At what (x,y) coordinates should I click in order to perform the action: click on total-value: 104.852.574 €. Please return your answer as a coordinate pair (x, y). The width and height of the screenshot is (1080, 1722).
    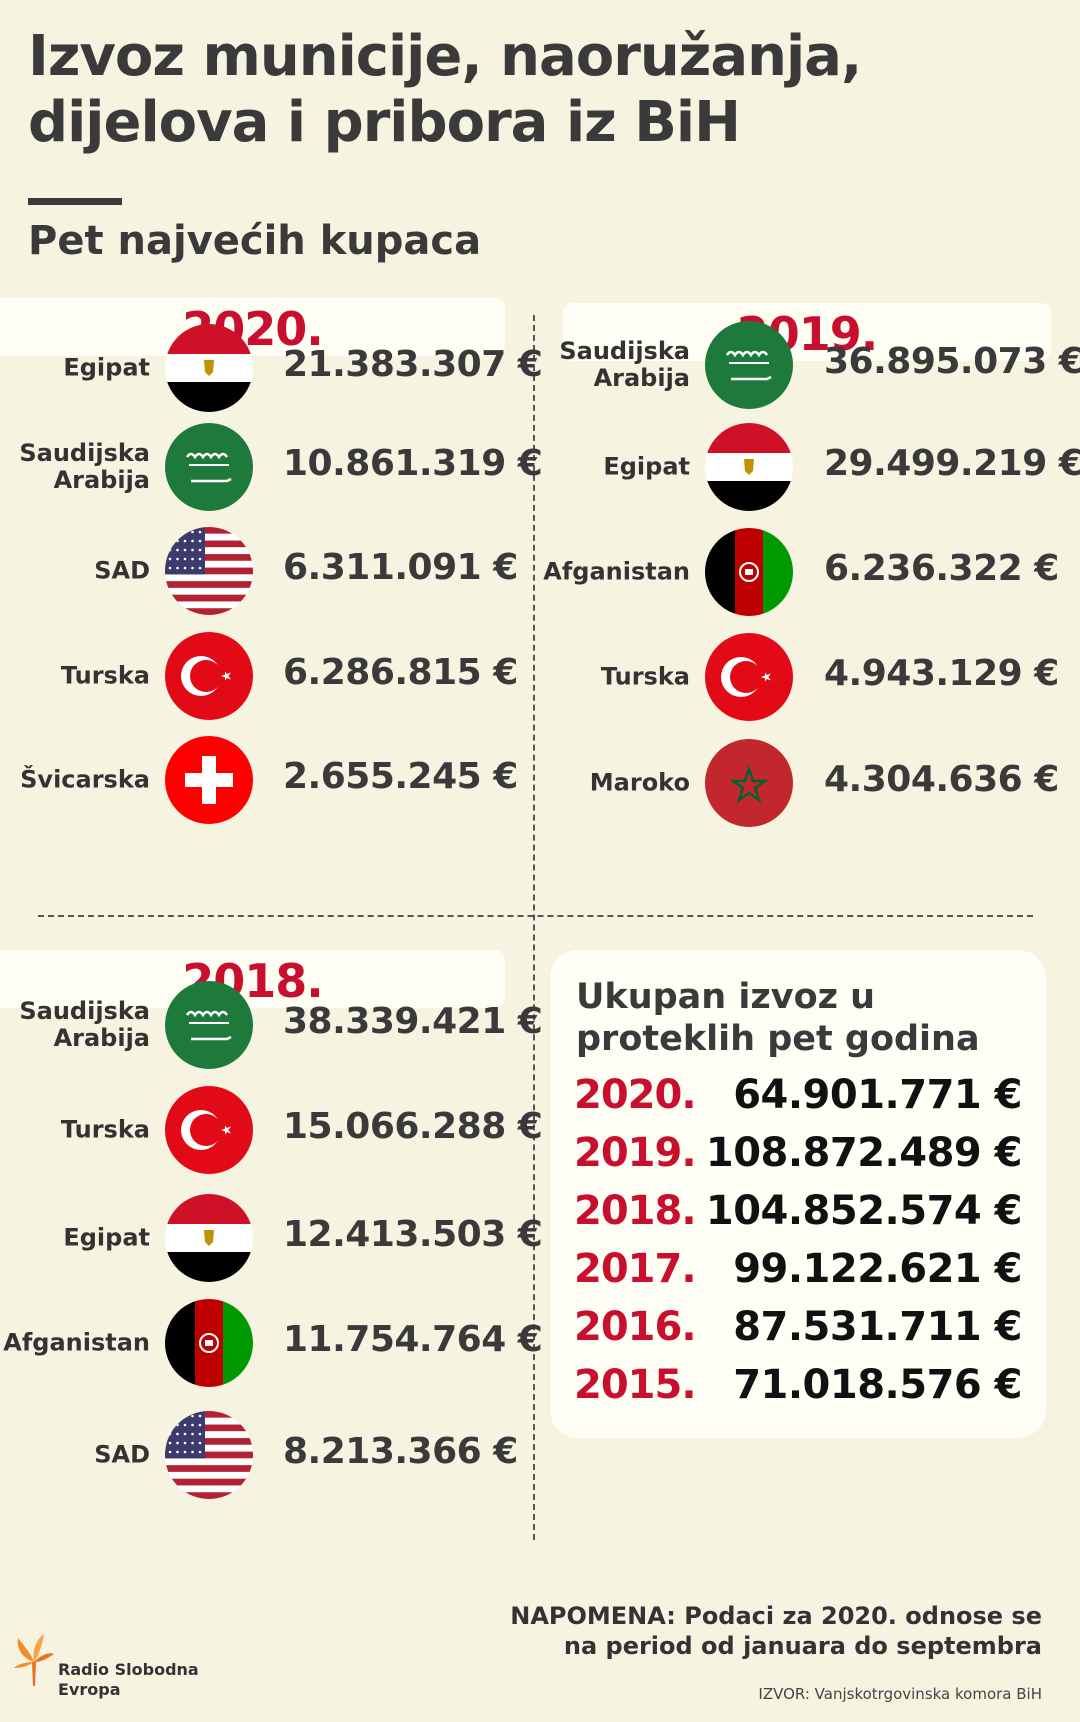
    Looking at the image, I should click on (864, 1211).